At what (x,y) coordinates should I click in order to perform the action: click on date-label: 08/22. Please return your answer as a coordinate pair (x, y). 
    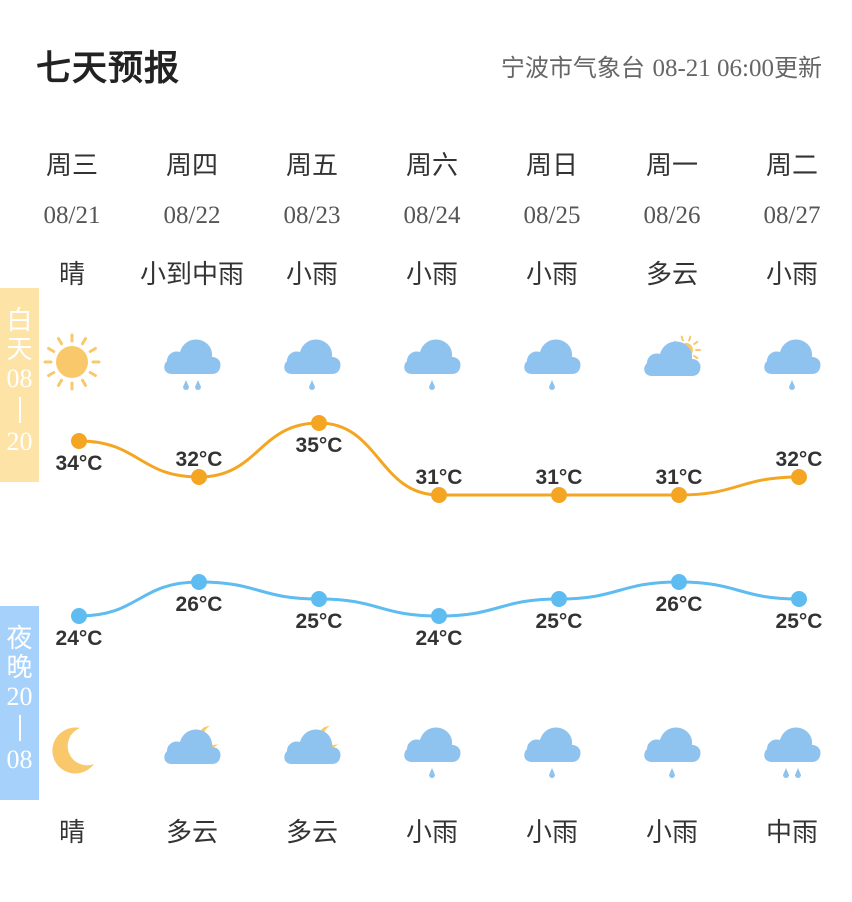
    Looking at the image, I should click on (192, 215).